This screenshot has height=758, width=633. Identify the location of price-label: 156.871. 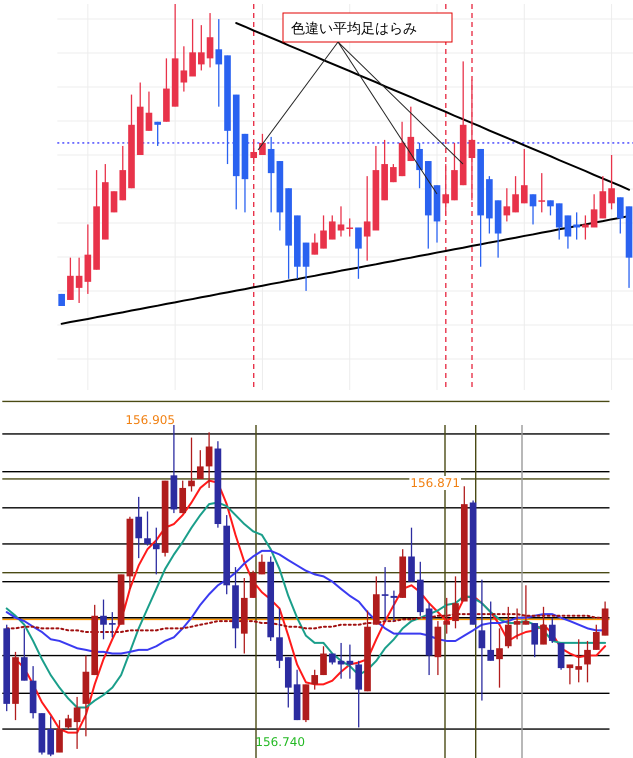
(435, 483).